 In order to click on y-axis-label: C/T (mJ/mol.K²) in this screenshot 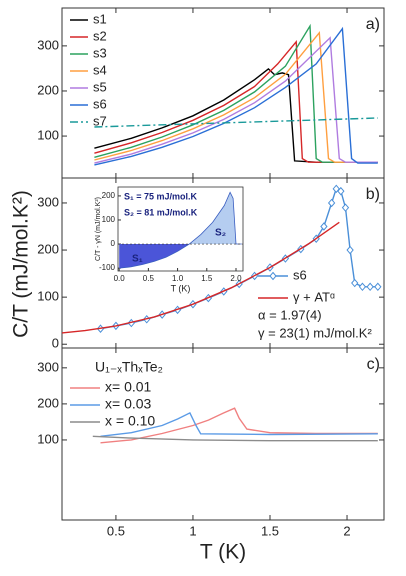, I will do `click(21, 264)`.